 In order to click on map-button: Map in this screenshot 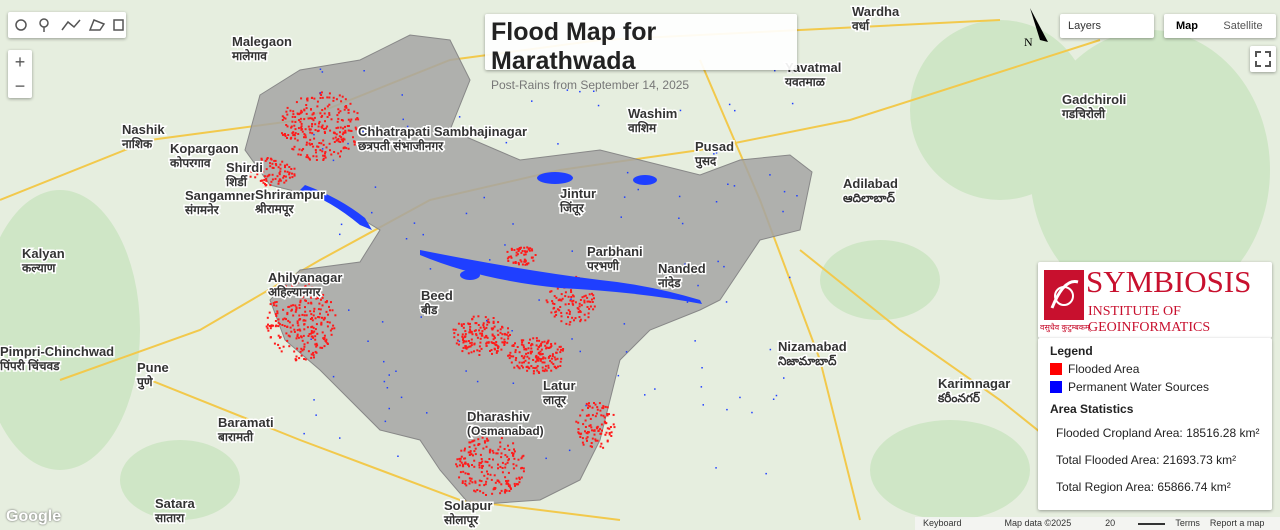, I will do `click(1187, 26)`.